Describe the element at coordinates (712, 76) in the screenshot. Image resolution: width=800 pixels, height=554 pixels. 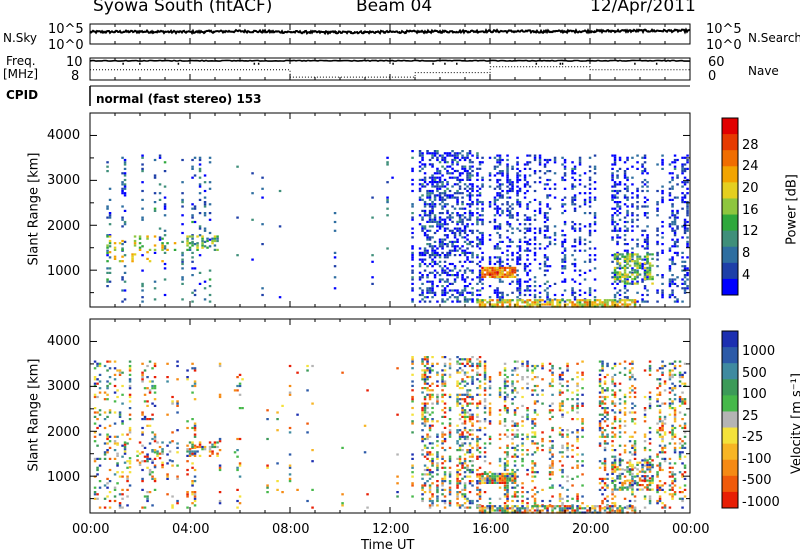
I see `freq-ytick-right-bottom: 0` at that location.